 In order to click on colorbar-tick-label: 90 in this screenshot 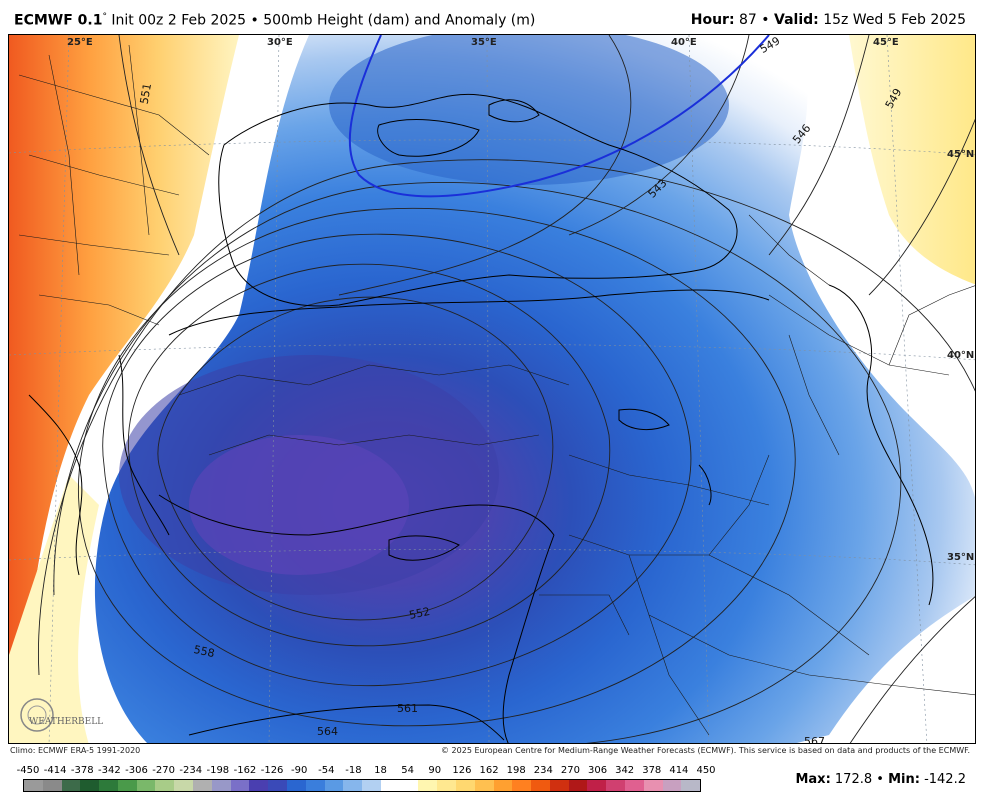, I will do `click(435, 770)`.